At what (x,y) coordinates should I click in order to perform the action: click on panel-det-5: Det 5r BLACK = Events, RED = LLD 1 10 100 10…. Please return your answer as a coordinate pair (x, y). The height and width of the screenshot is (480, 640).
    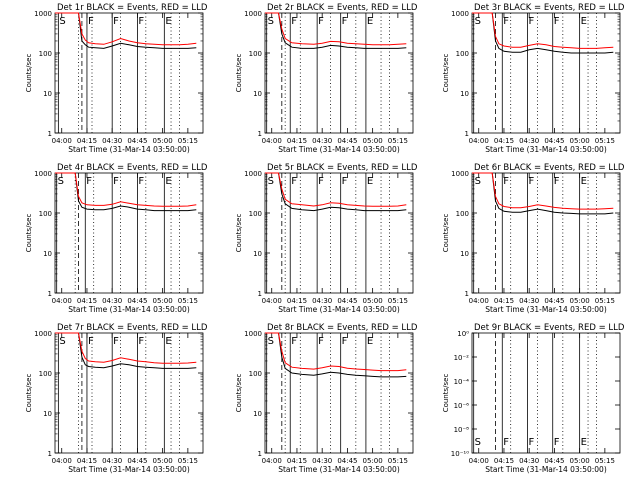
    Looking at the image, I should click on (326, 238).